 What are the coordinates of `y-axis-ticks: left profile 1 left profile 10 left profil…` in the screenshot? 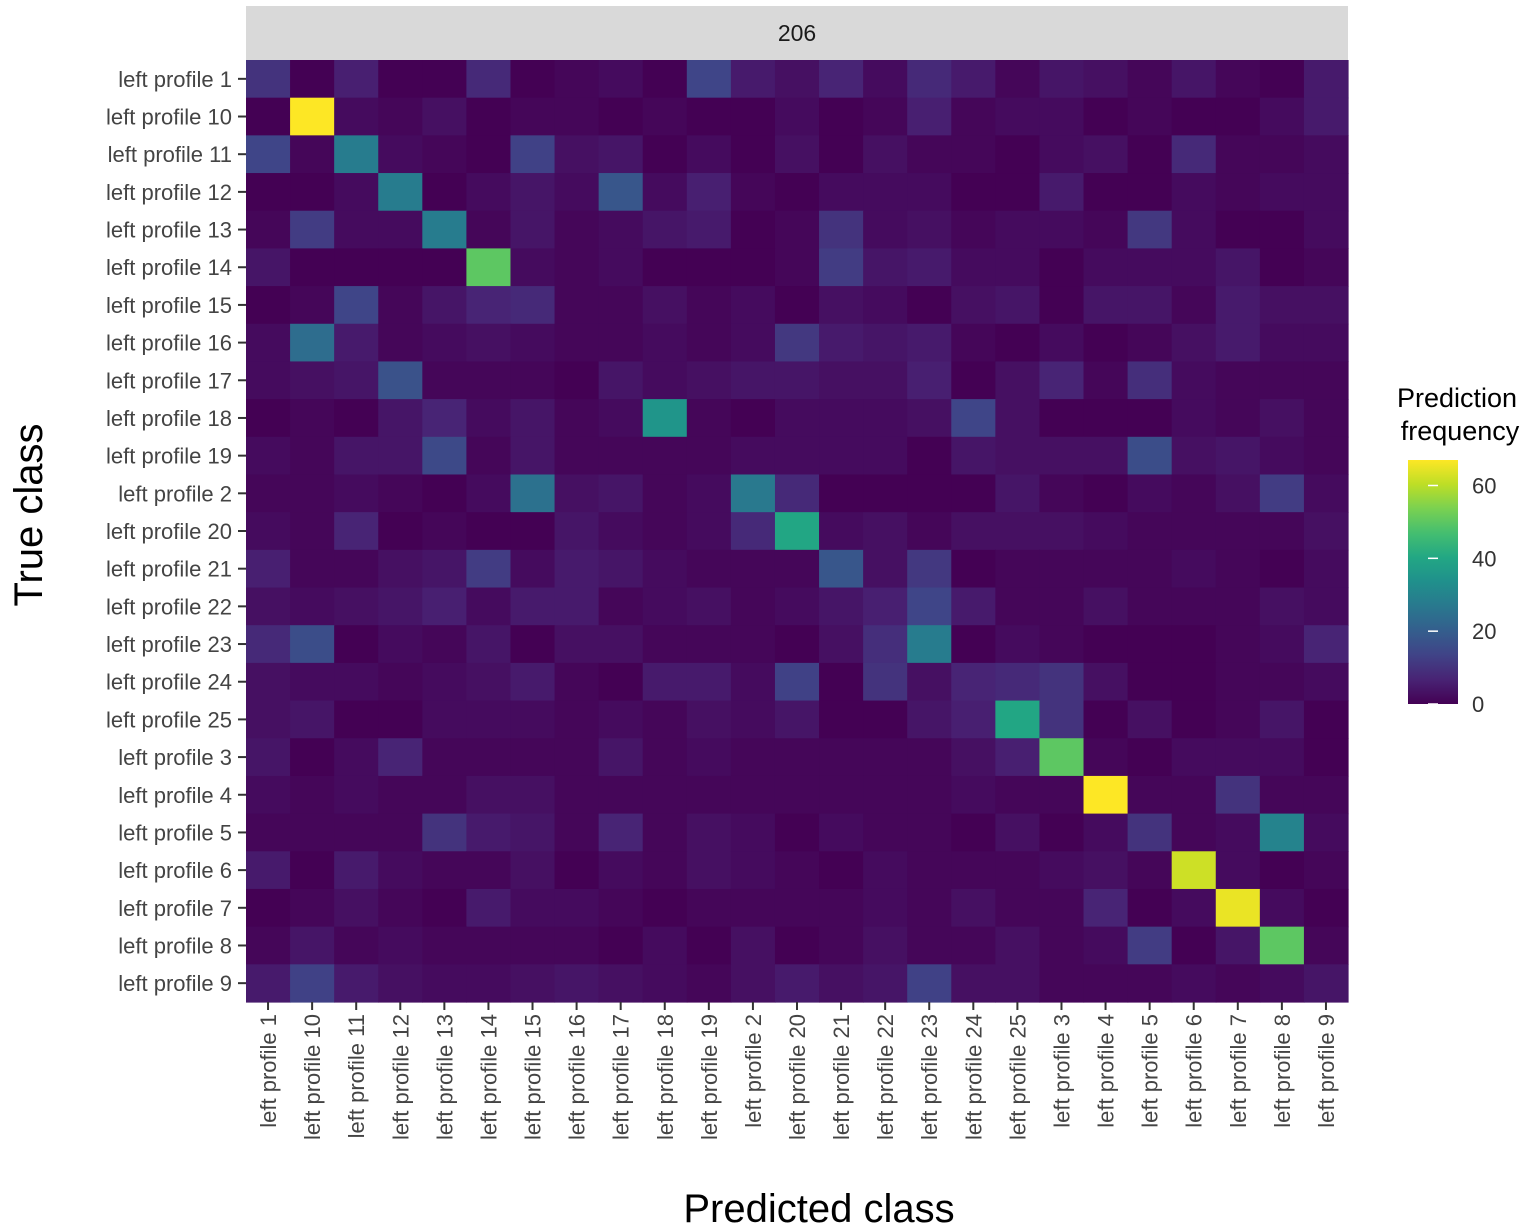 It's located at (176, 531).